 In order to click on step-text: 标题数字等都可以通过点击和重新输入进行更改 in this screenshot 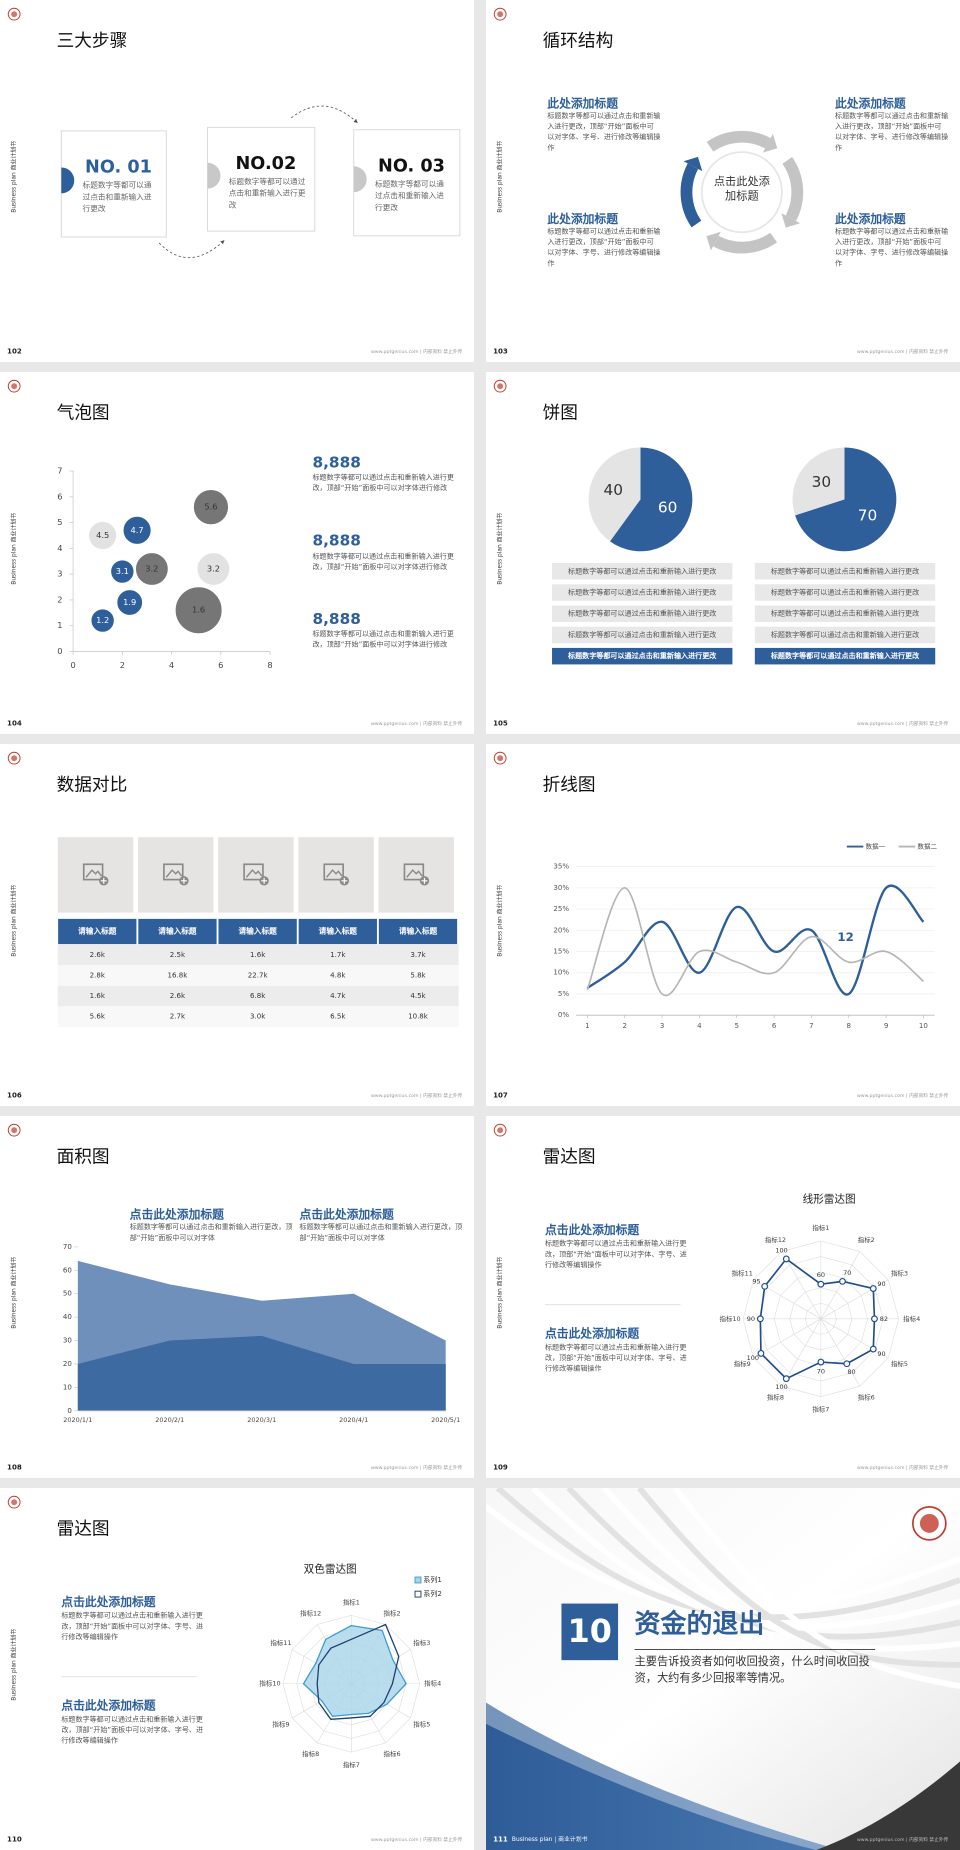, I will do `click(117, 196)`.